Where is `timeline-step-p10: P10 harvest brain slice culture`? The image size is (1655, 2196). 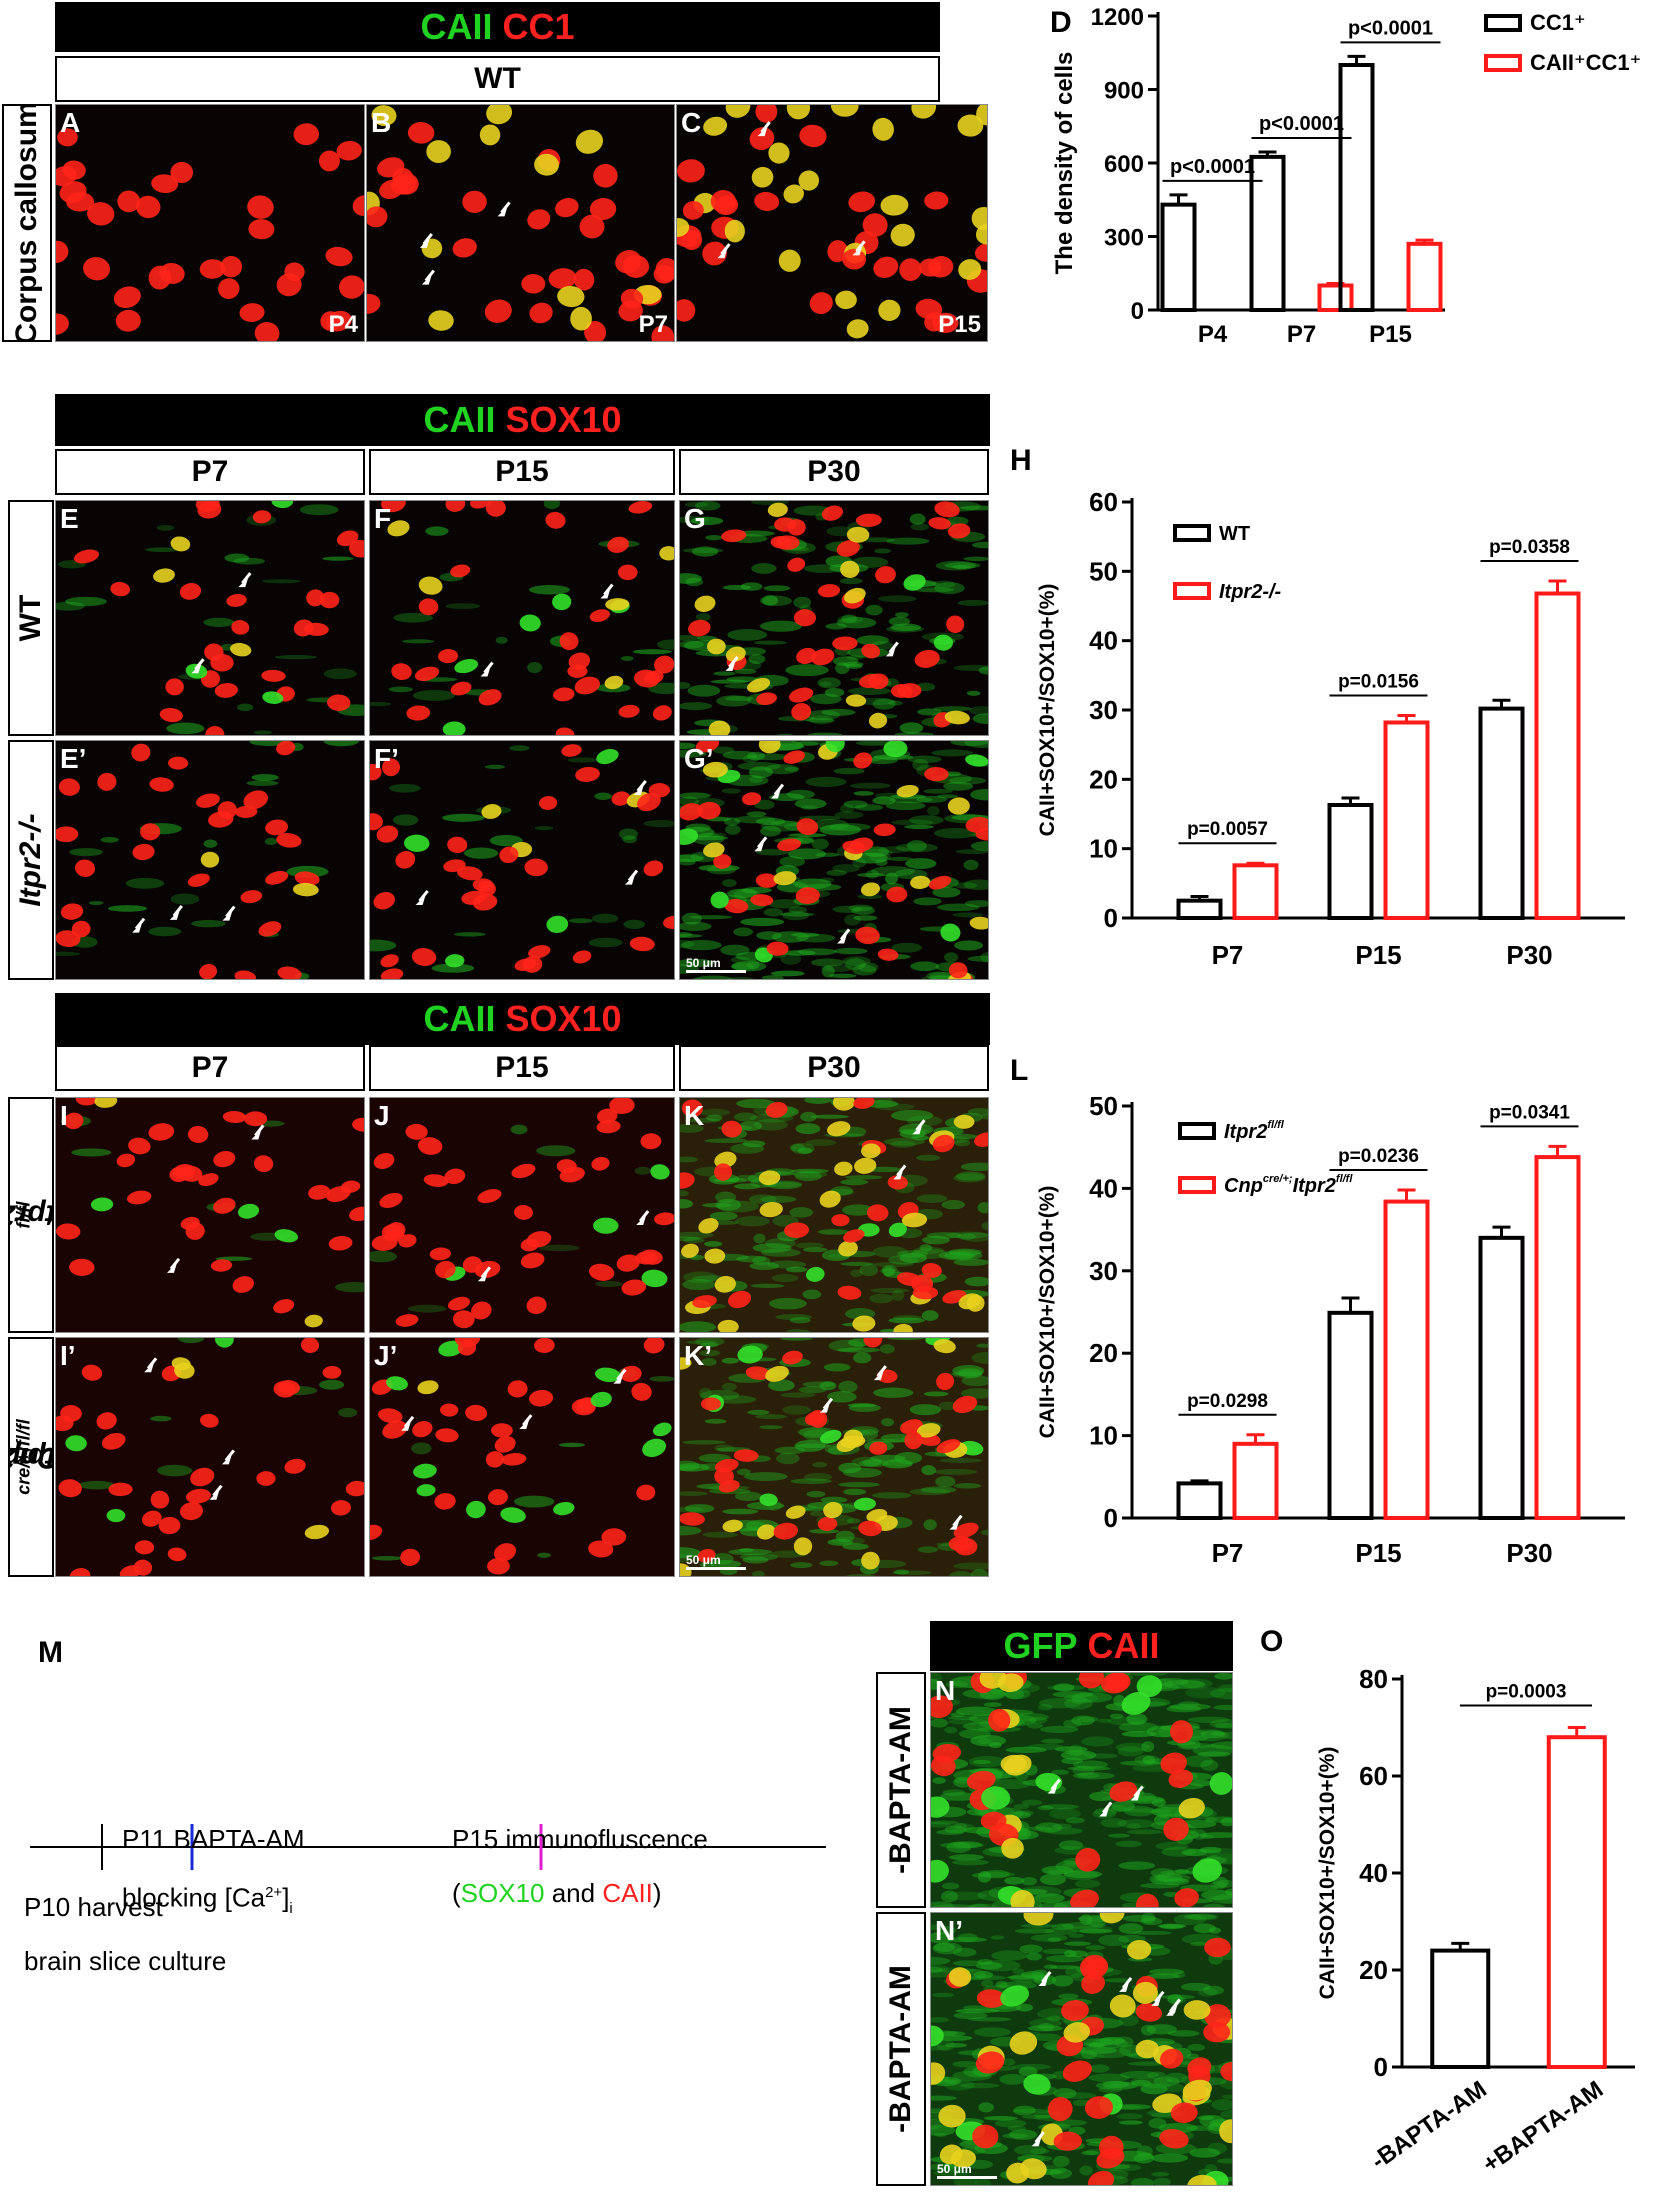
timeline-step-p10: P10 harvest brain slice culture is located at coordinates (125, 1934).